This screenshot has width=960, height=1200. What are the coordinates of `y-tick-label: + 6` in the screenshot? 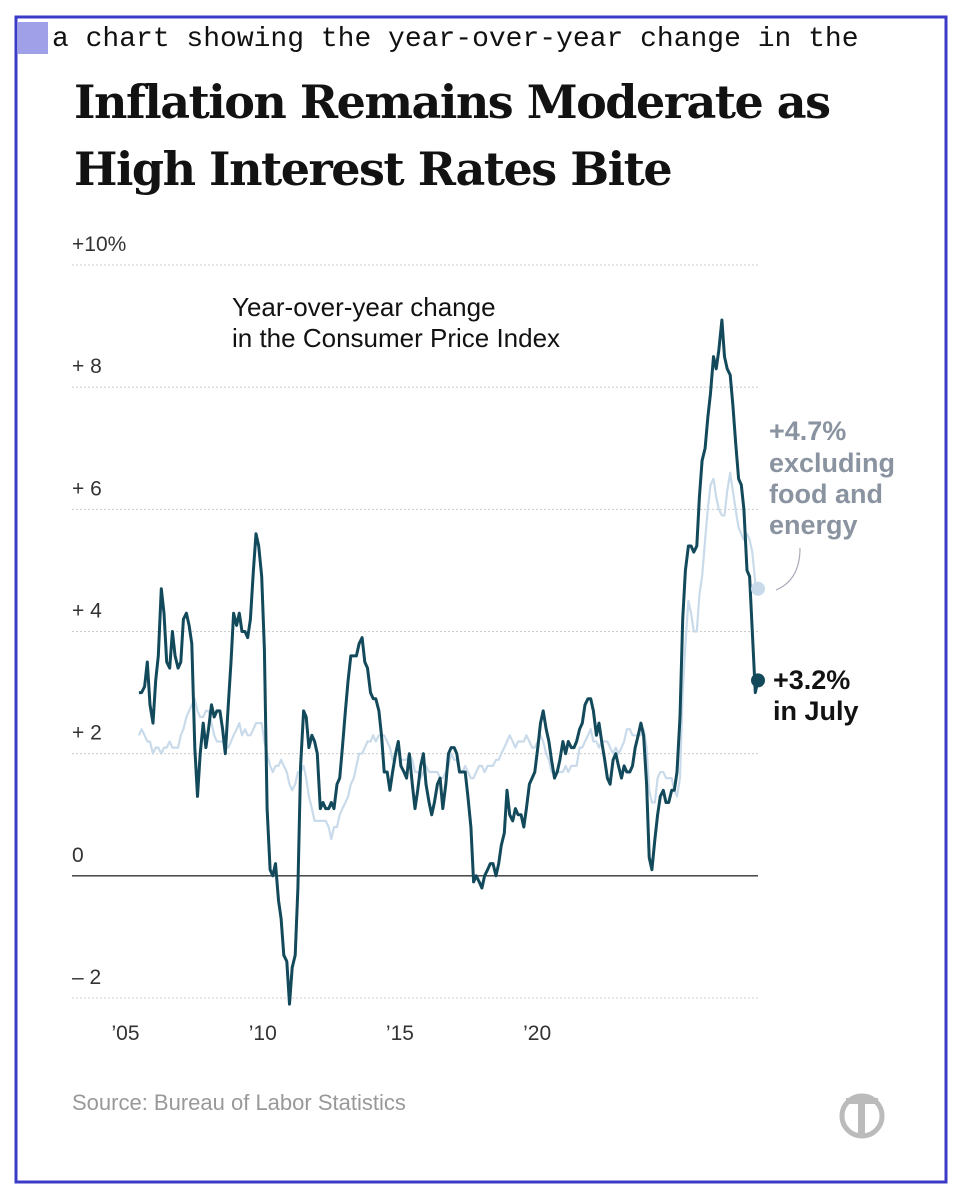 It's located at (87, 488).